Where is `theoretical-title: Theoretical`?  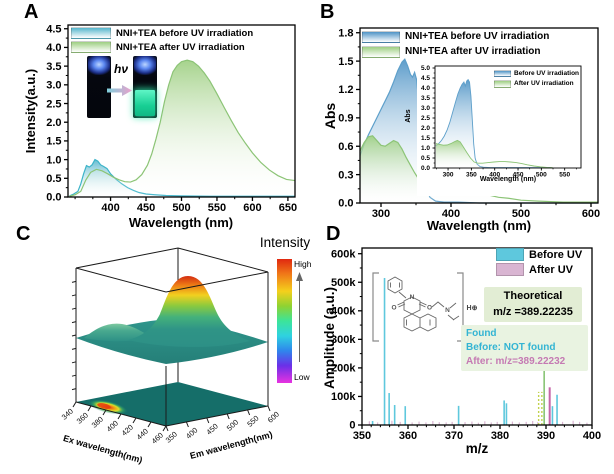
theoretical-title: Theoretical is located at coordinates (533, 296).